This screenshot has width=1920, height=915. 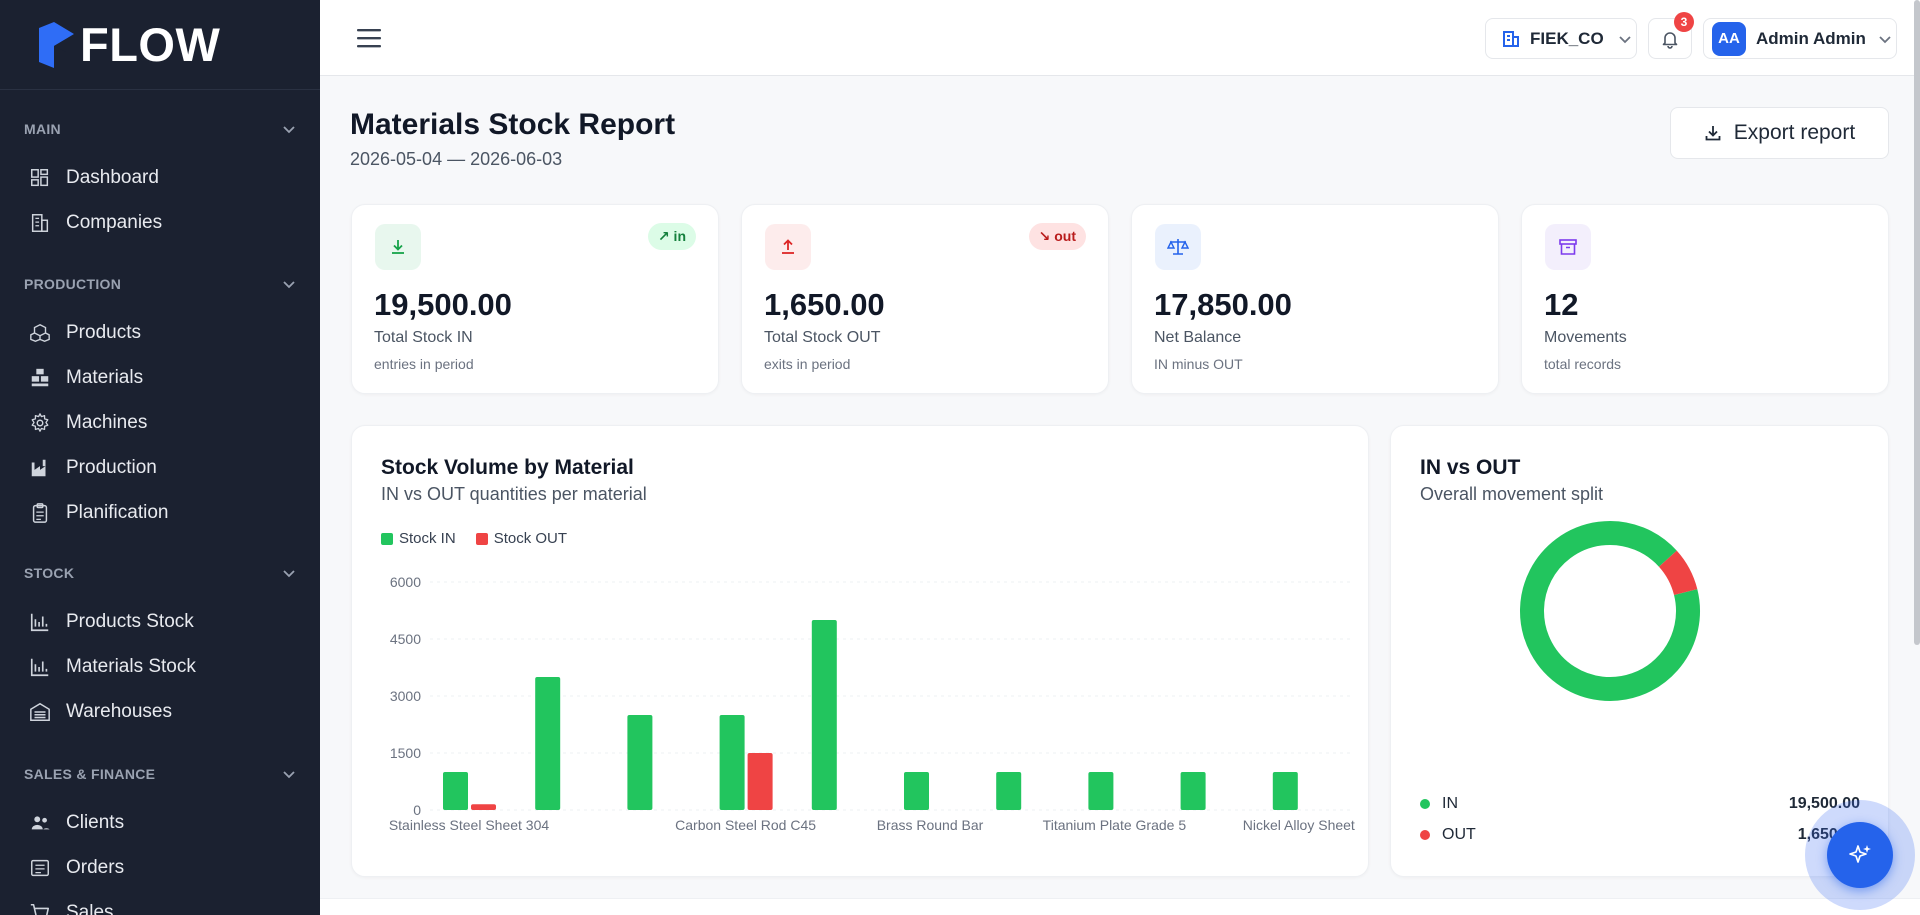 I want to click on sidebar-item-sales: Sales, so click(x=160, y=902).